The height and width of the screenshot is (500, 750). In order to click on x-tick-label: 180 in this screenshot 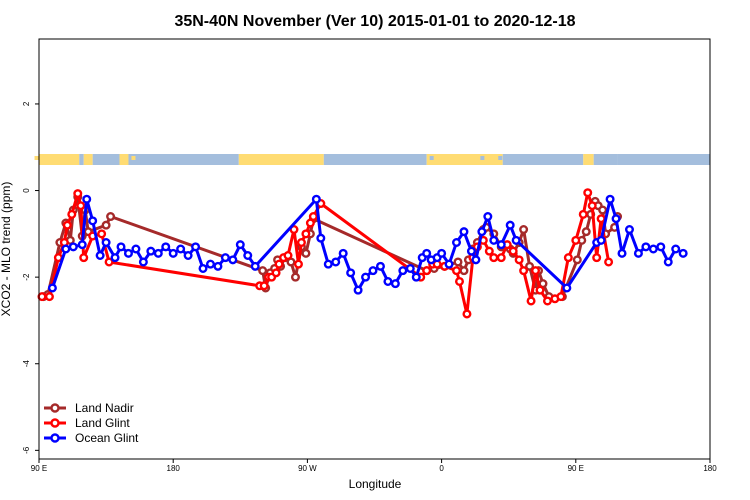, I will do `click(174, 468)`.